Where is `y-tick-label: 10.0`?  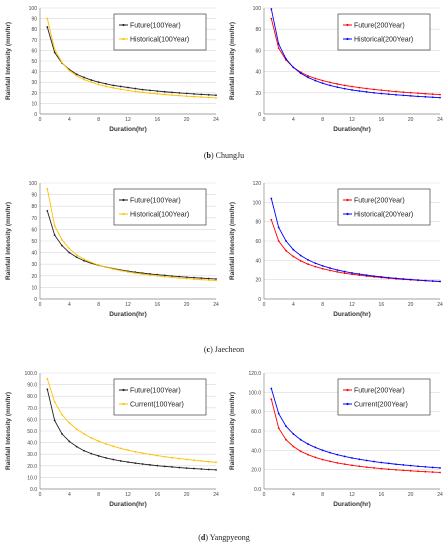 y-tick-label: 10.0 is located at coordinates (32, 478).